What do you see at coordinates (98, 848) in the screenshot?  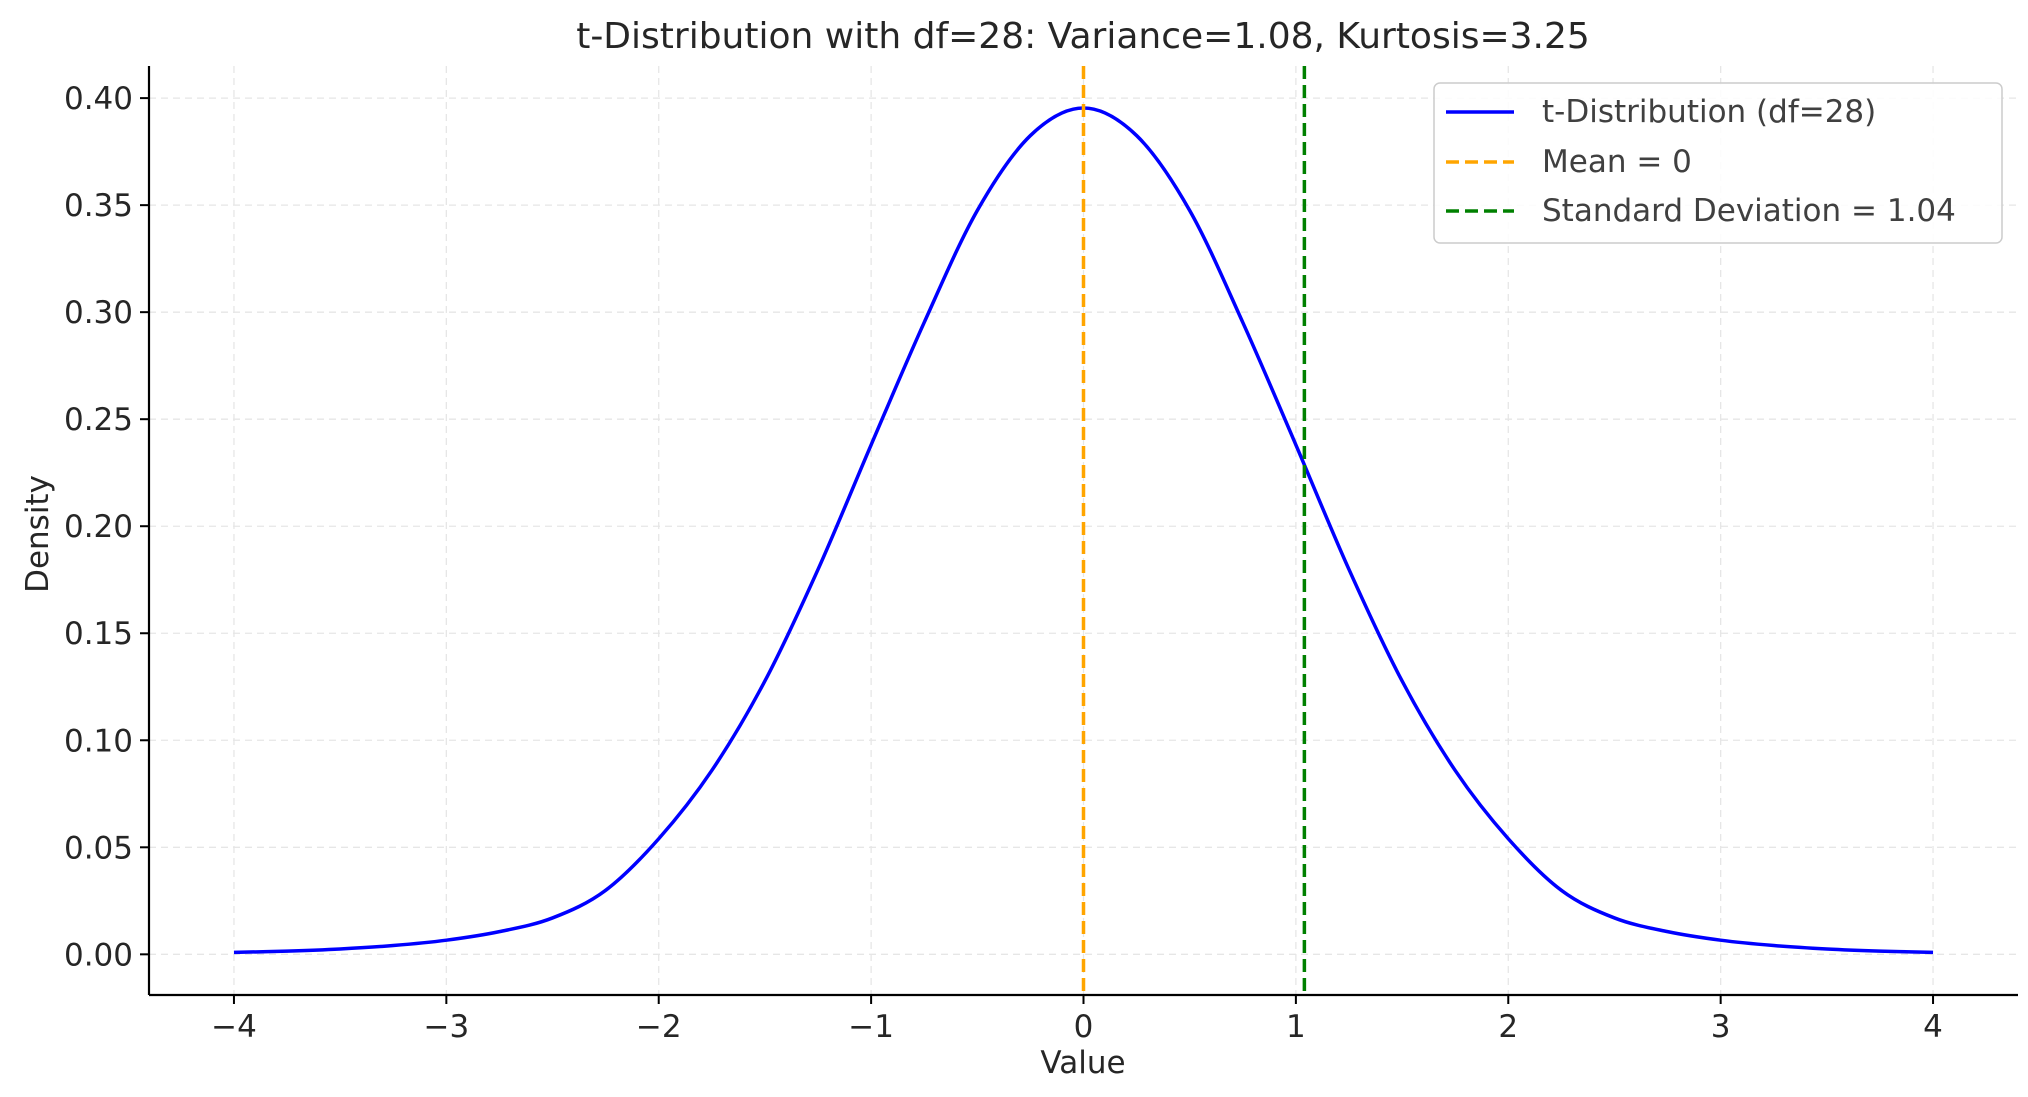 I see `y-tick-label: 0.05` at bounding box center [98, 848].